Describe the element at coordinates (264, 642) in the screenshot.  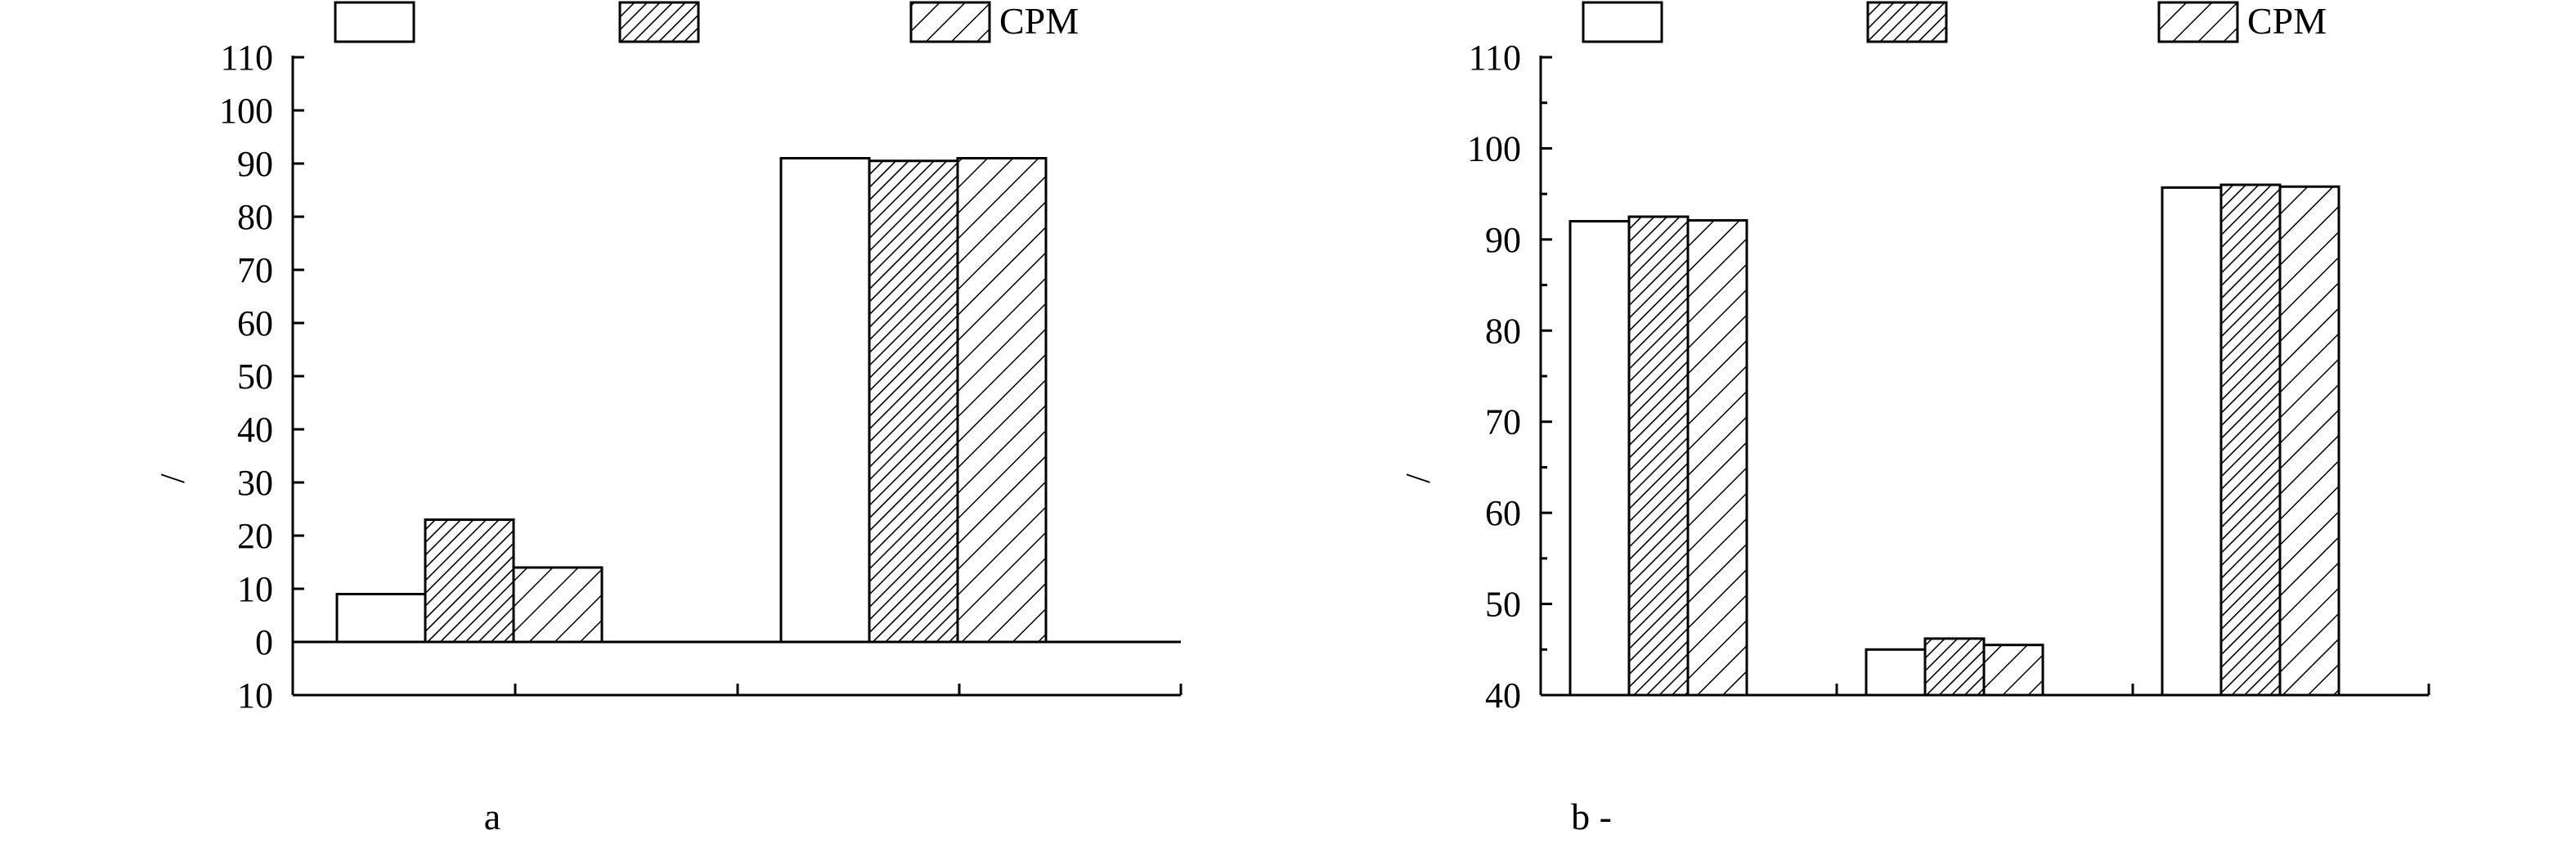
I see `y-tick-label: 0` at that location.